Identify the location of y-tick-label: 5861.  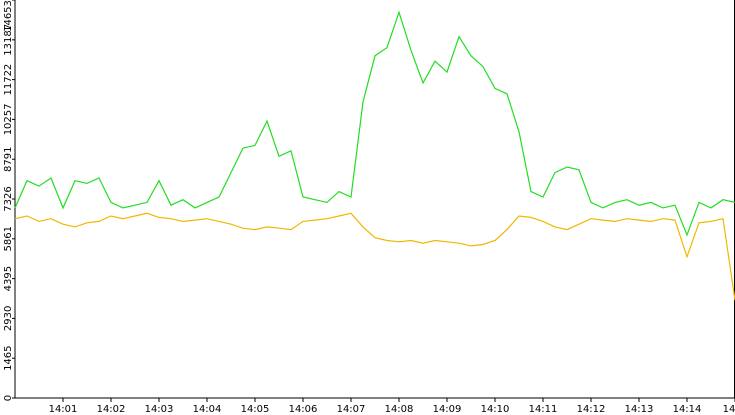
(8, 238).